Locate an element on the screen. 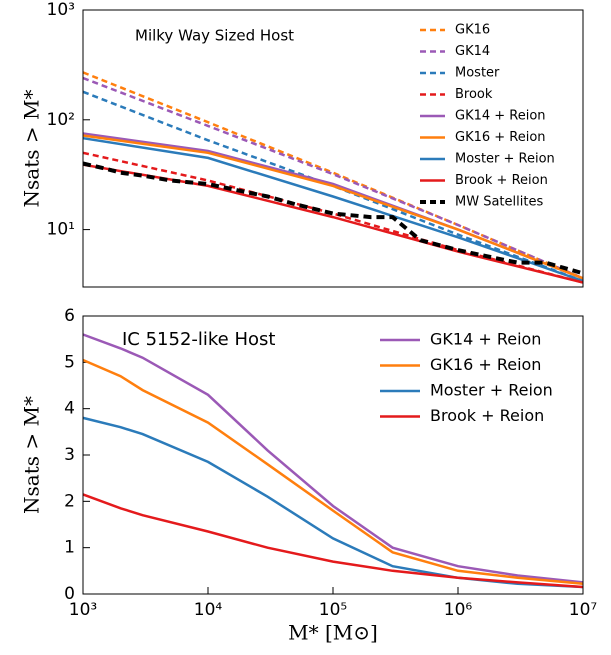 This screenshot has width=611, height=655. y-tick-label: 5 is located at coordinates (69, 362).